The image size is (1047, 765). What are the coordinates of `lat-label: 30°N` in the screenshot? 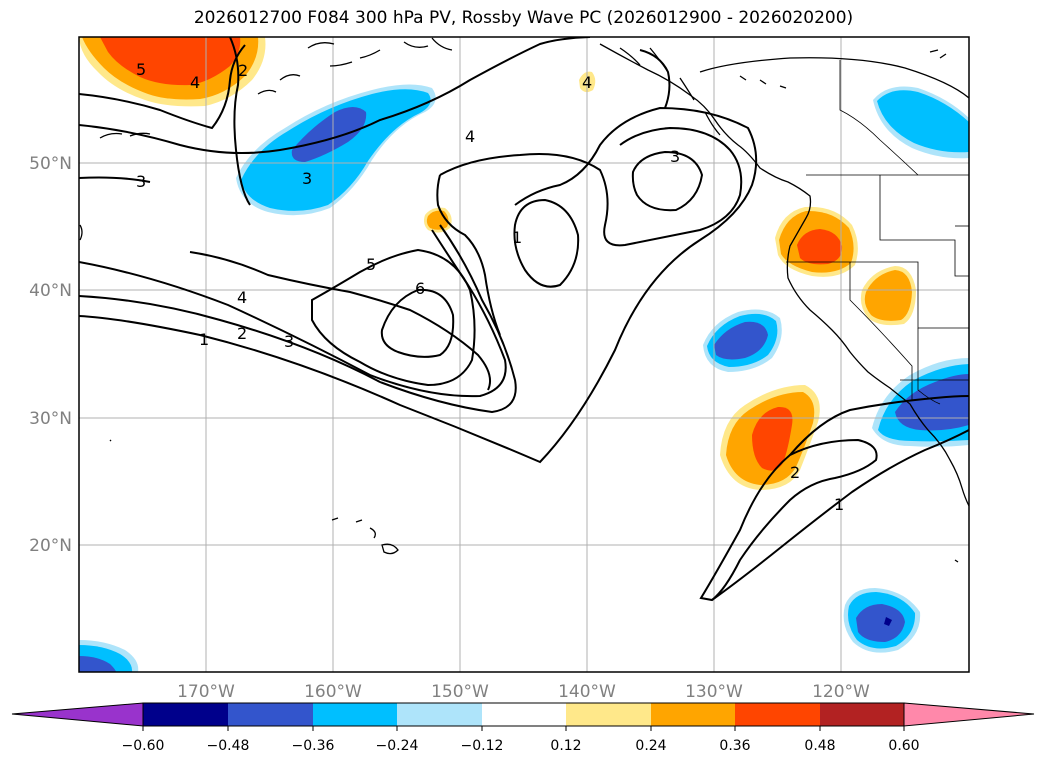 It's located at (50, 419).